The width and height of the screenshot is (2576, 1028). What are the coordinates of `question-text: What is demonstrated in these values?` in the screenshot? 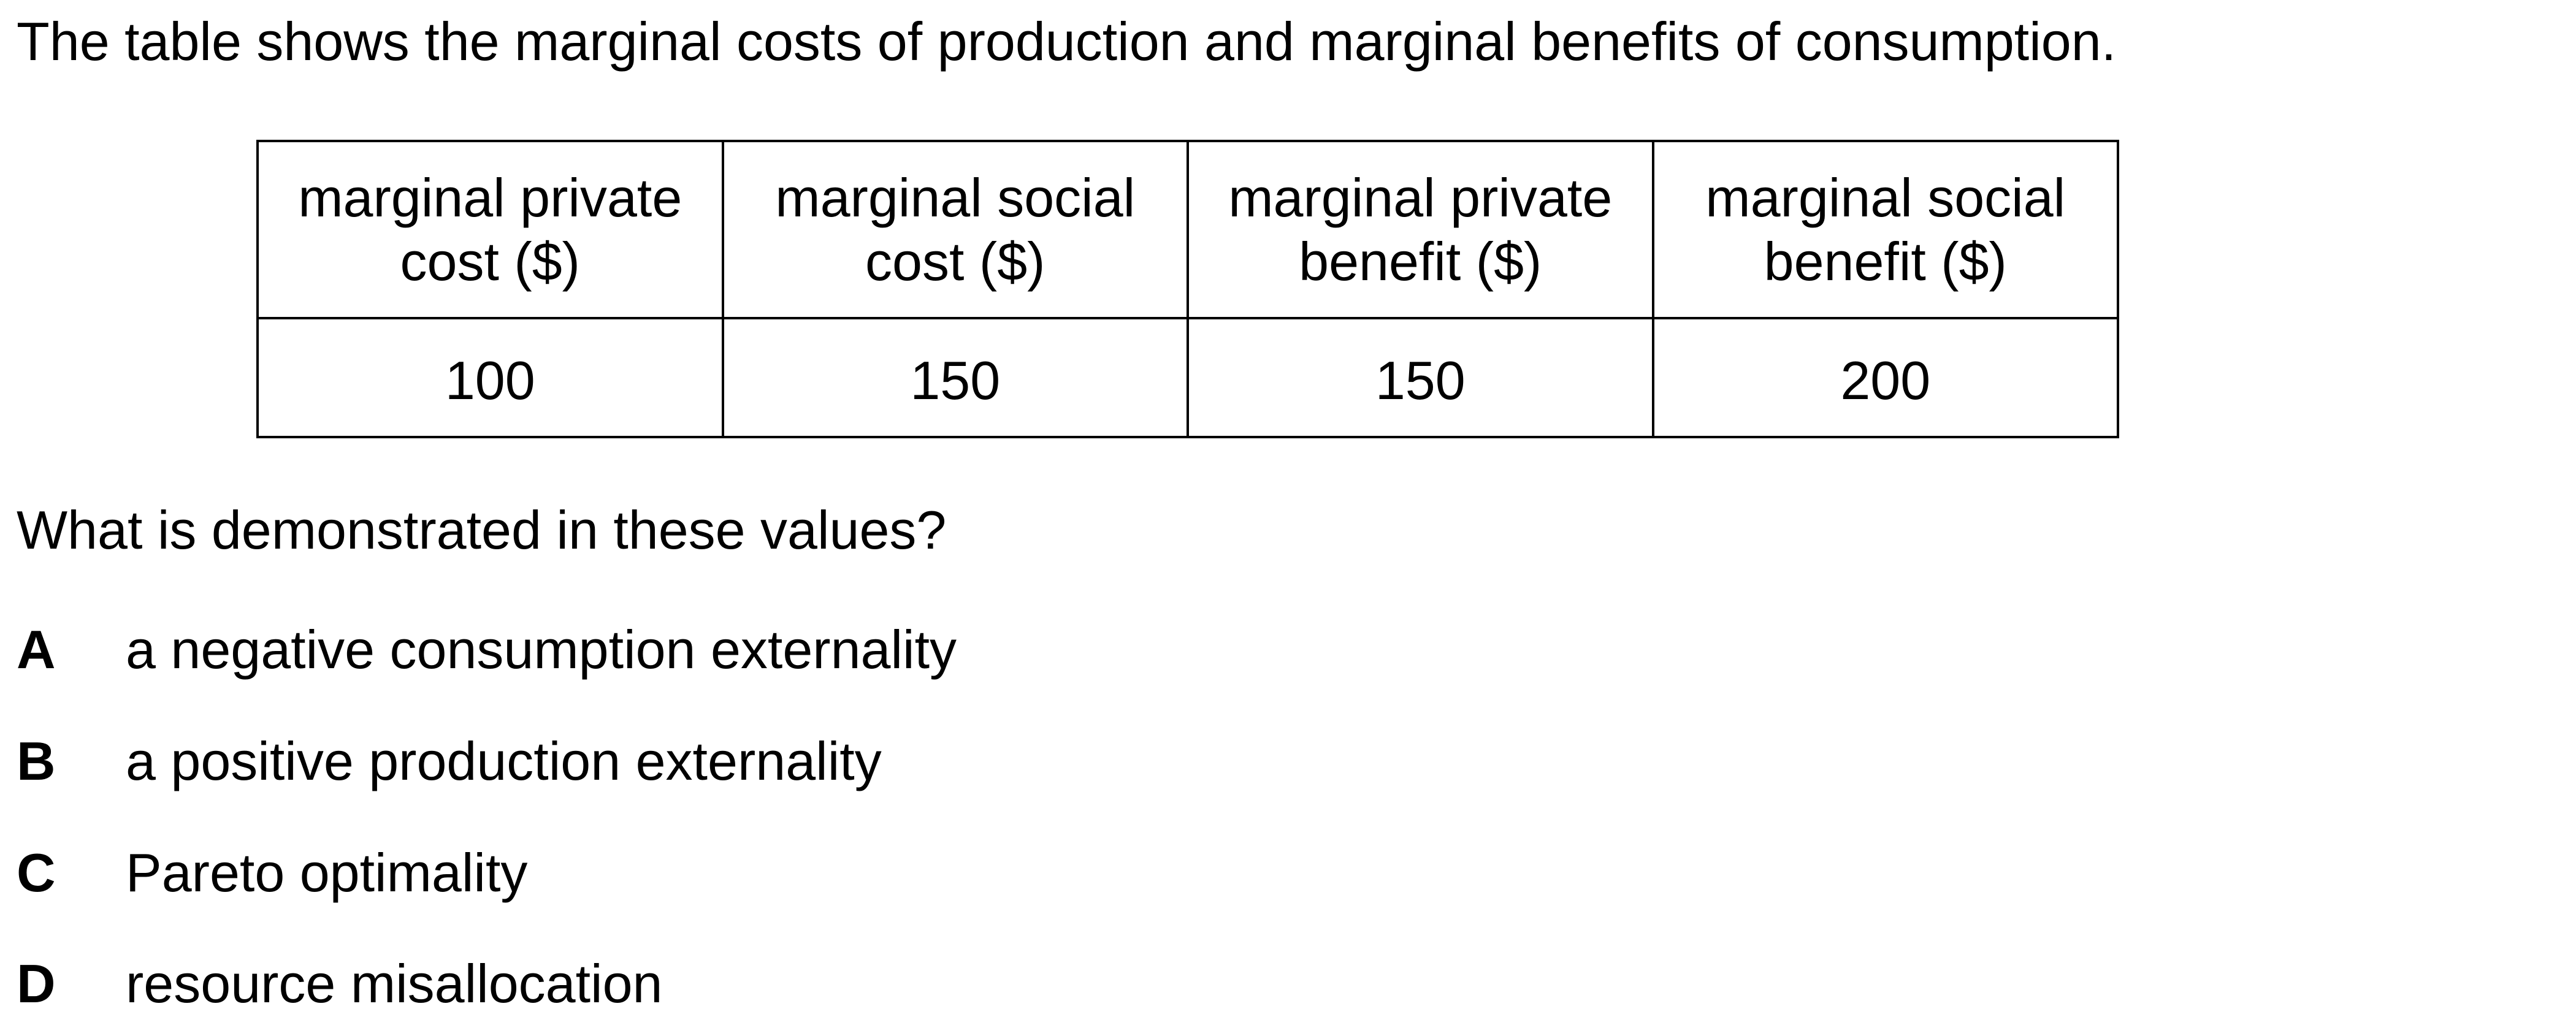 It's located at (482, 530).